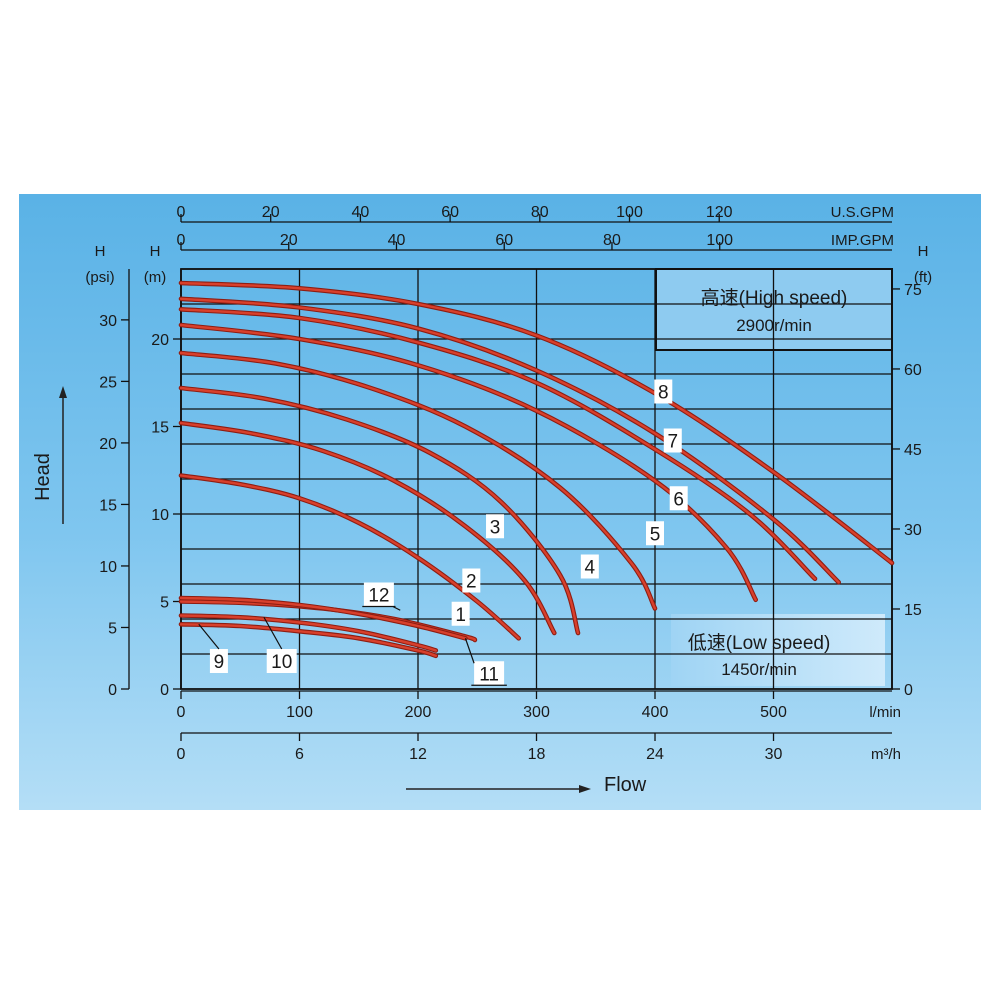  What do you see at coordinates (361, 212) in the screenshot?
I see `top_usgpm-tick-label: 40` at bounding box center [361, 212].